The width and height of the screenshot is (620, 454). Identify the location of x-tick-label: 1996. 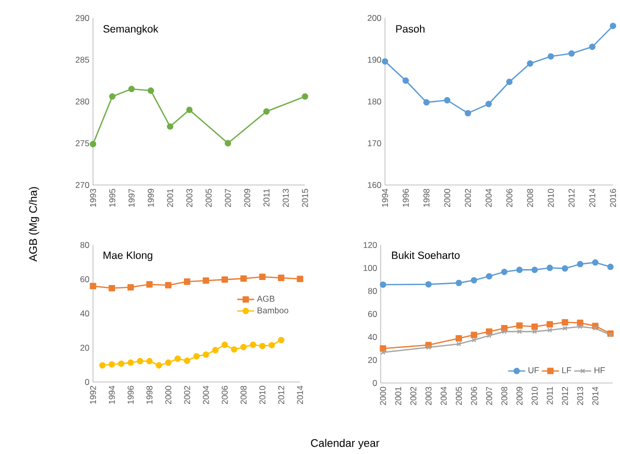
(131, 395).